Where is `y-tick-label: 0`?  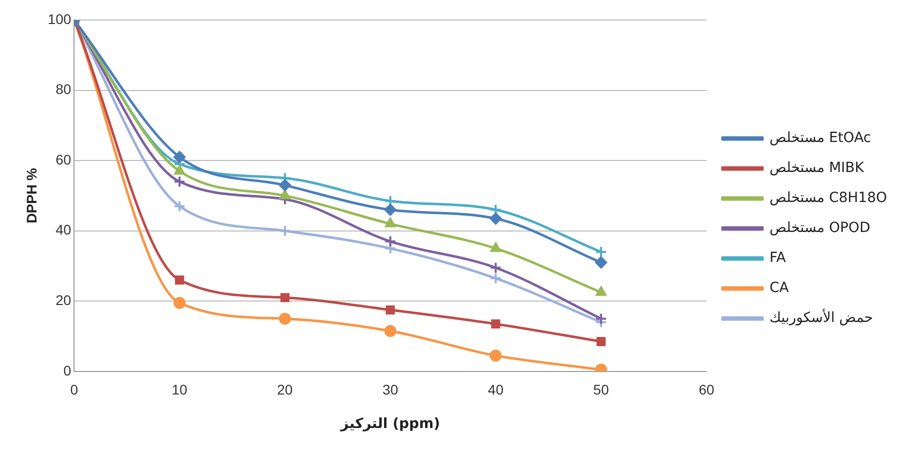
y-tick-label: 0 is located at coordinates (67, 370).